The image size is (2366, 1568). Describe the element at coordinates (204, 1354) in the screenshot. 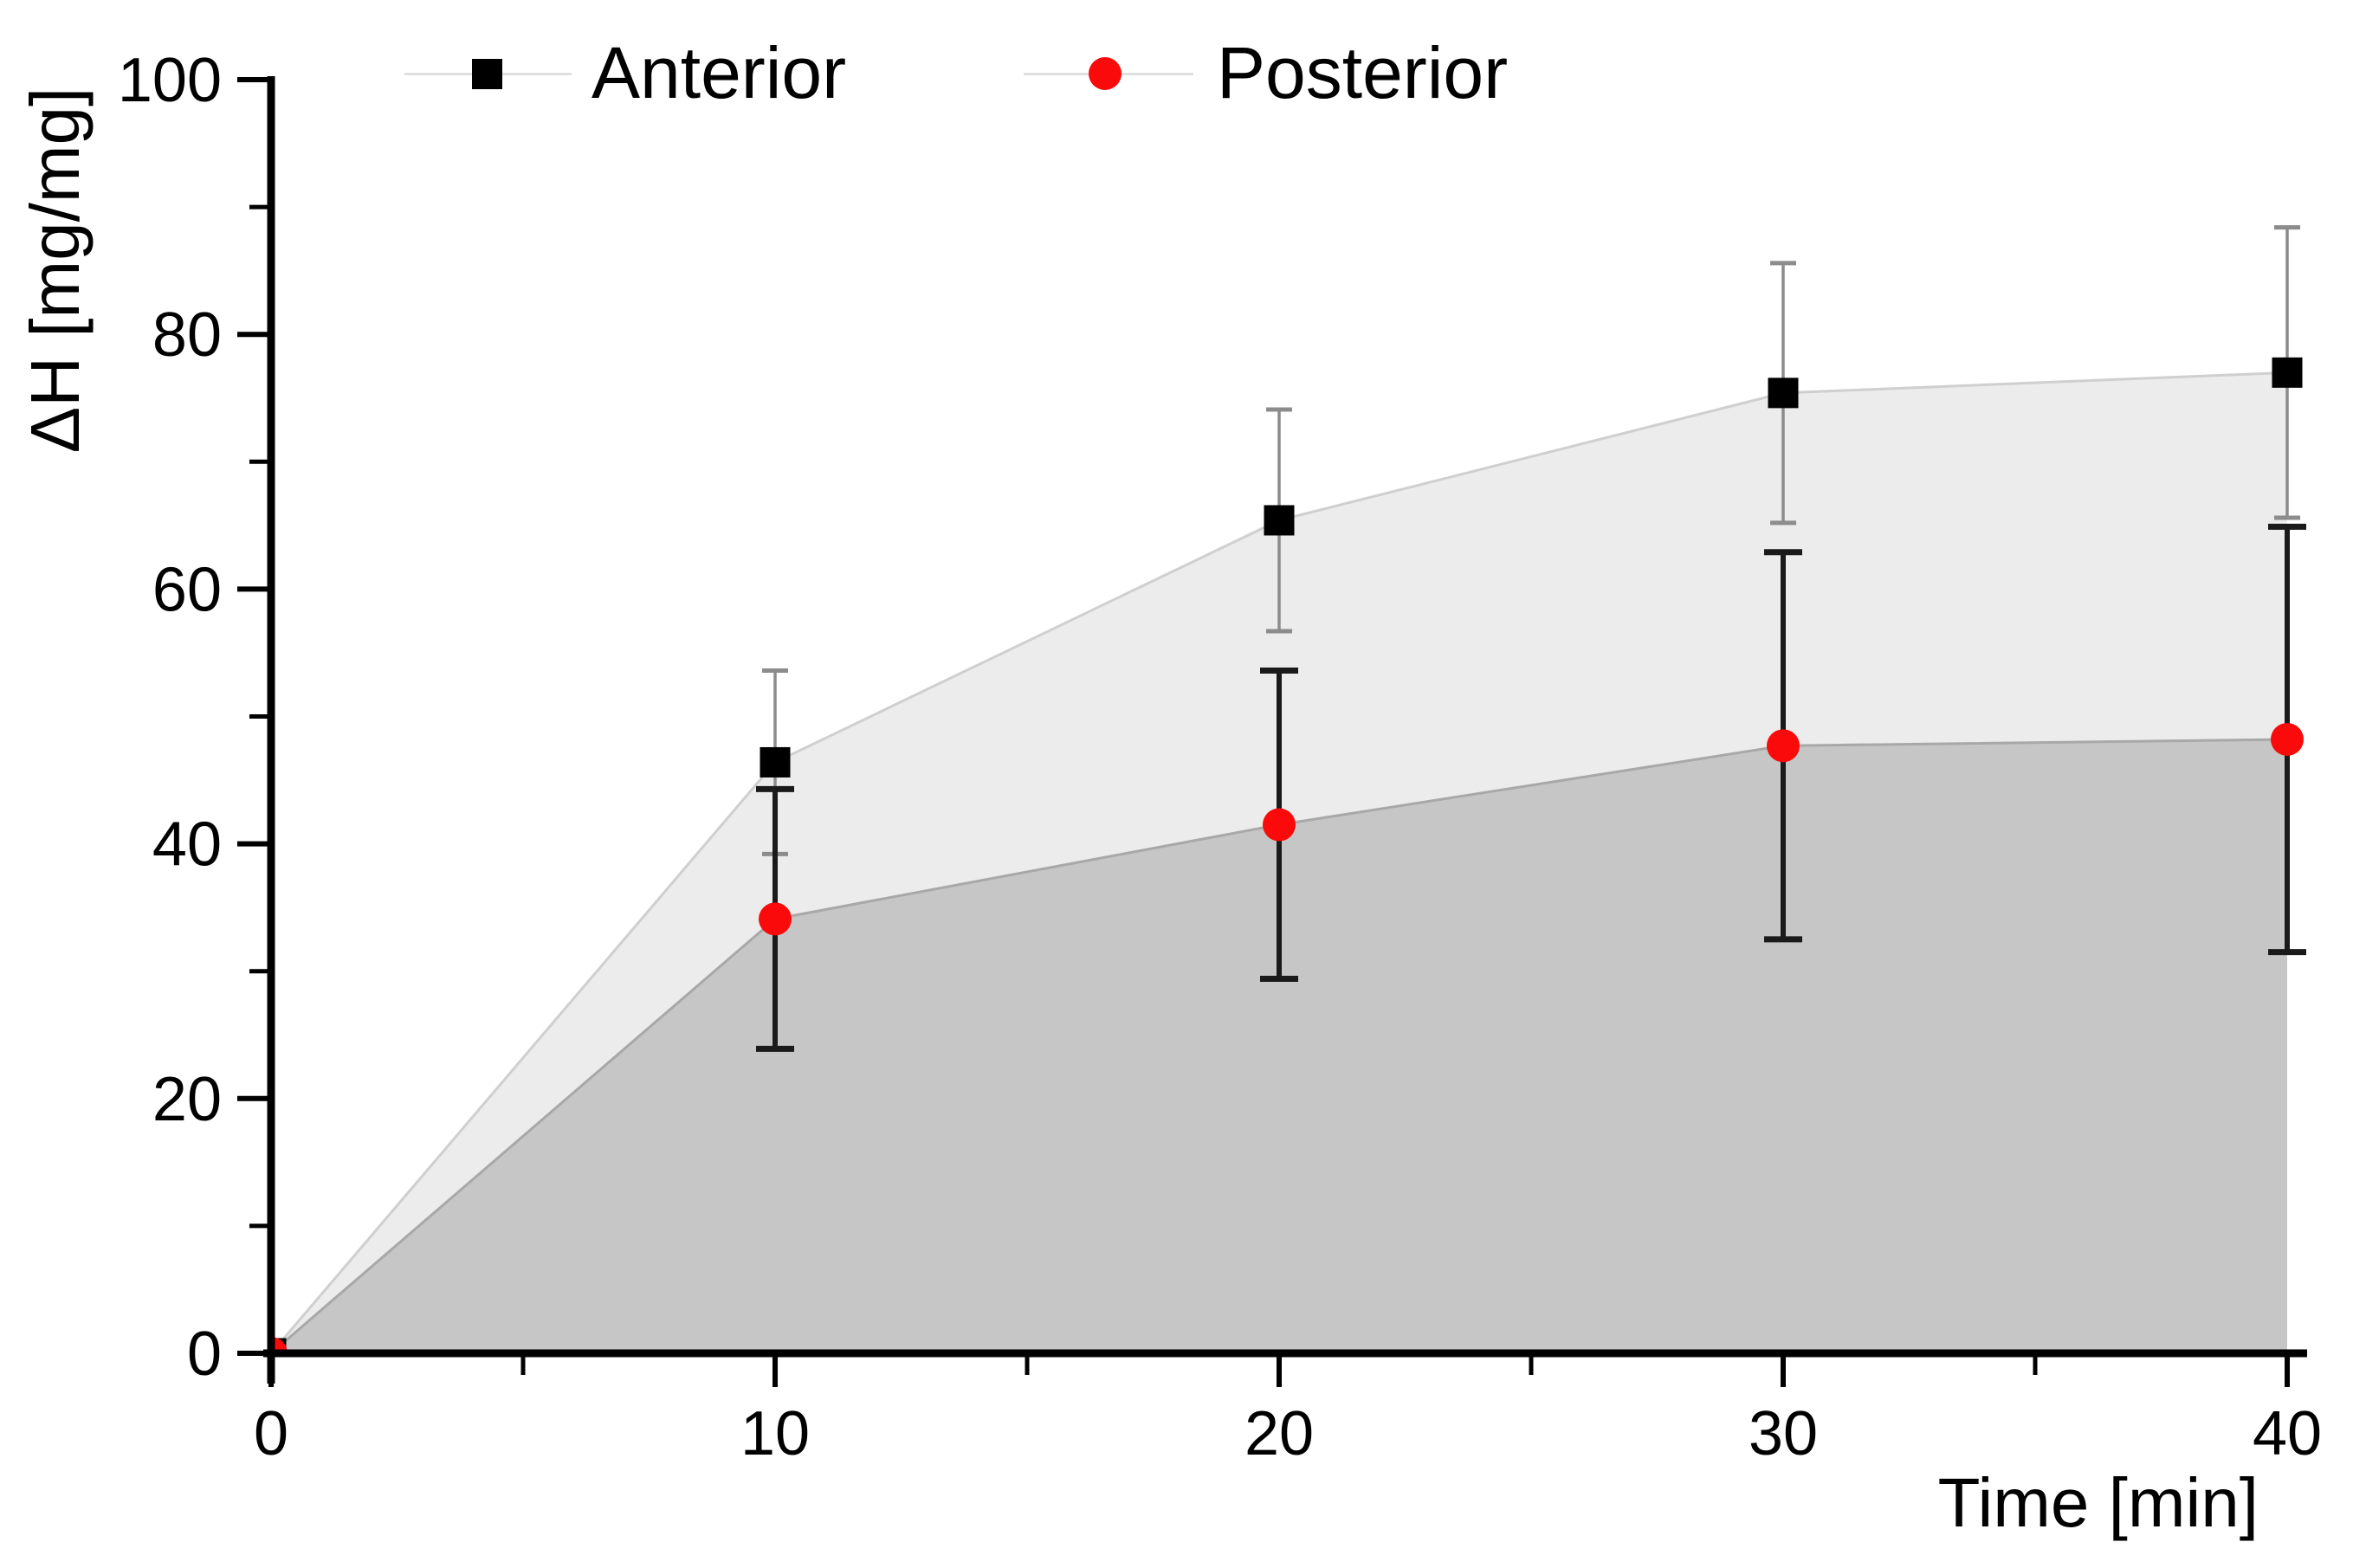

I see `y-tick-label: 0` at that location.